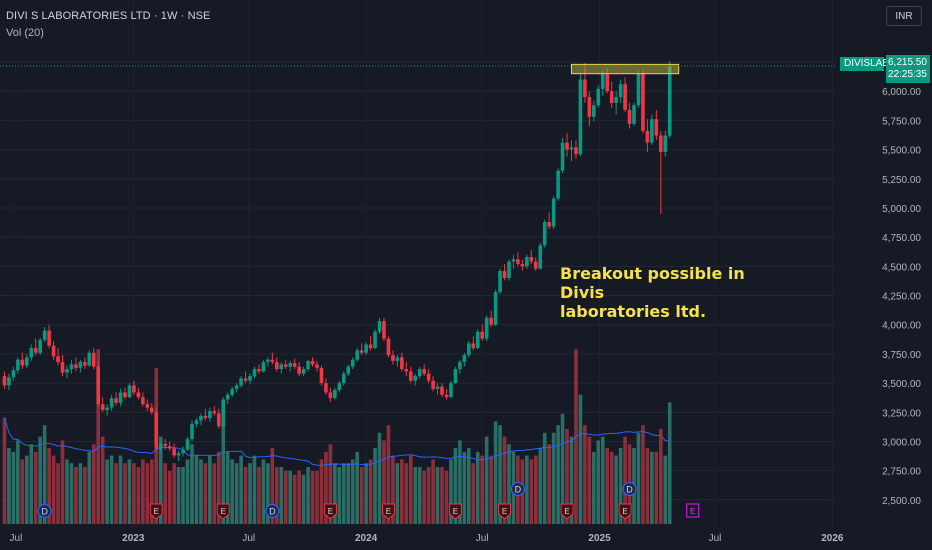 This screenshot has width=932, height=550. What do you see at coordinates (625, 69) in the screenshot?
I see `resistance-zone` at bounding box center [625, 69].